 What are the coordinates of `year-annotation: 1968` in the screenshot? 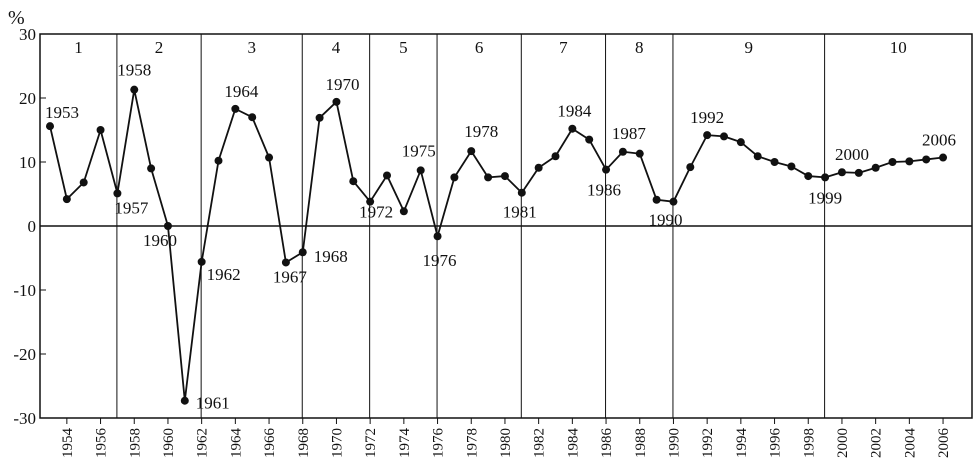 It's located at (331, 256).